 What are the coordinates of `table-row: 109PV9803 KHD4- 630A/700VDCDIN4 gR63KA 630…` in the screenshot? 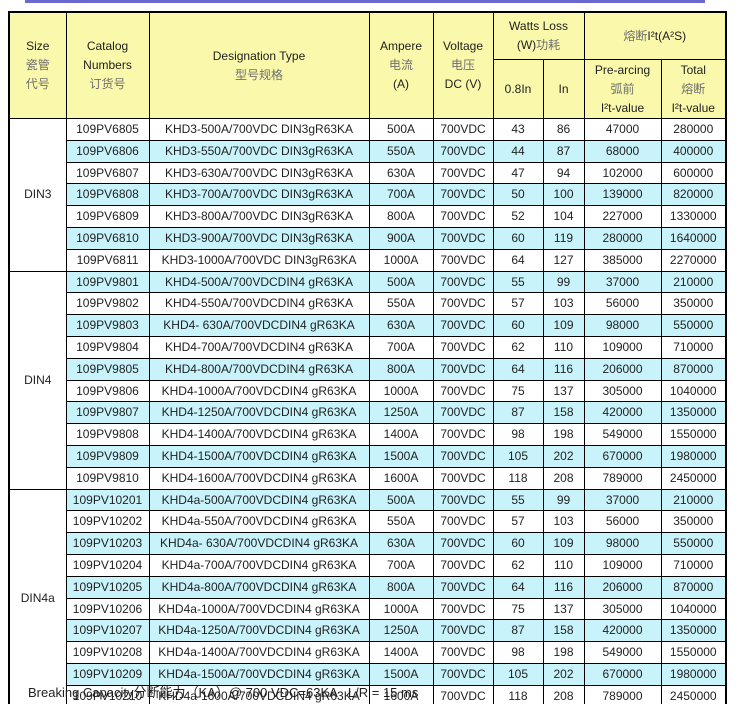 It's located at (368, 325).